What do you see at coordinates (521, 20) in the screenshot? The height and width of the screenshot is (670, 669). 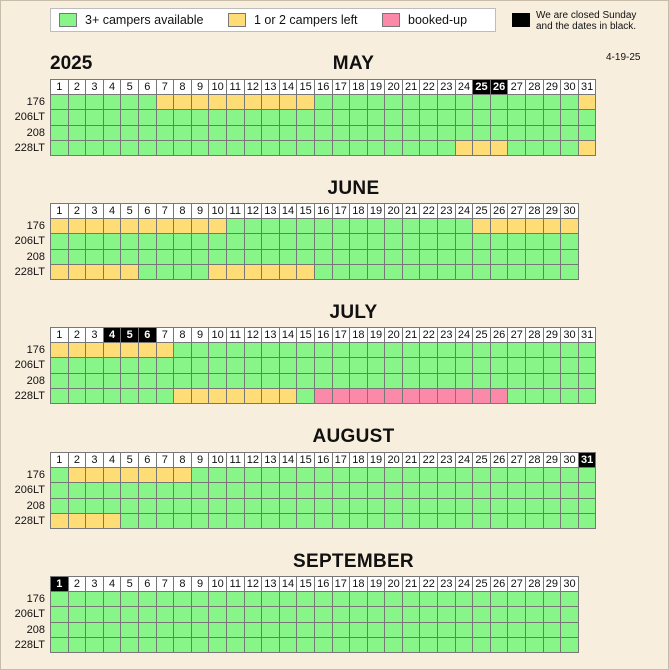 I see `closed-swatch` at bounding box center [521, 20].